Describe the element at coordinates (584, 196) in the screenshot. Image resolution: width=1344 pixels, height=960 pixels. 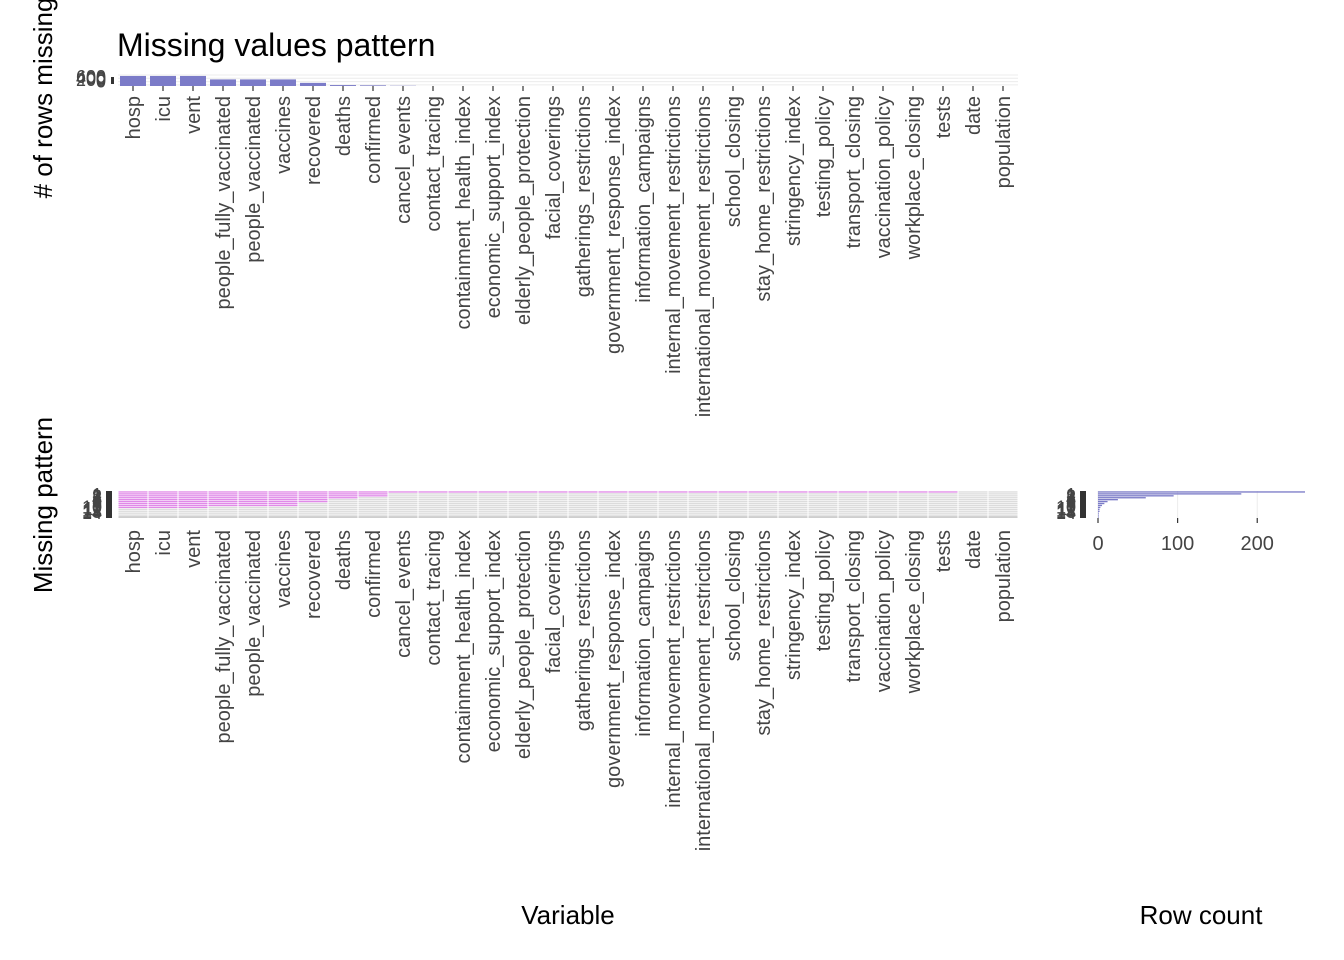
I see `x-tick-label: gatherings_restrictions` at that location.